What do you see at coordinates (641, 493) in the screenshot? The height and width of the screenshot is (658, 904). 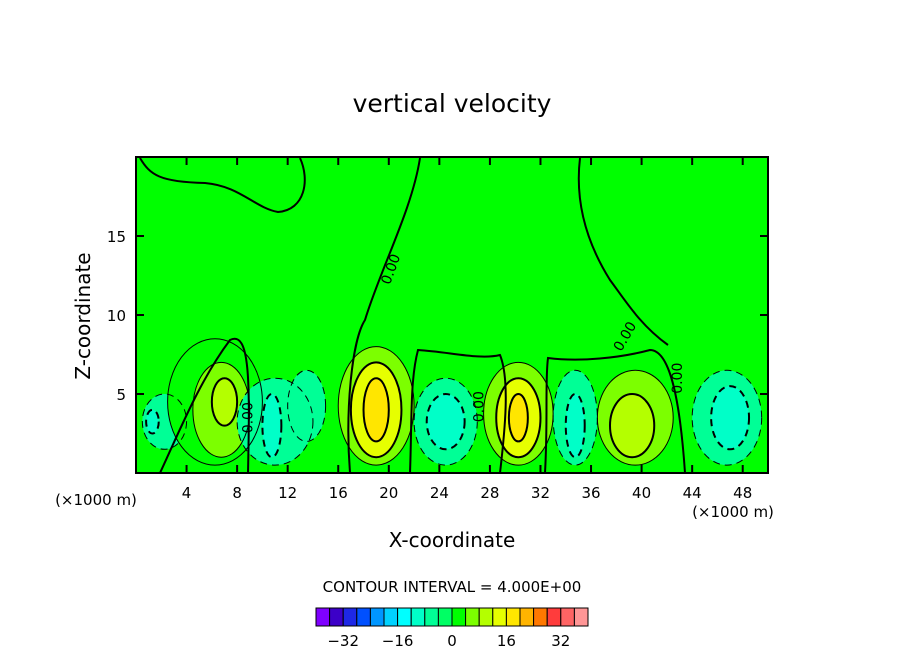 I see `x-tick-label-9: 40` at bounding box center [641, 493].